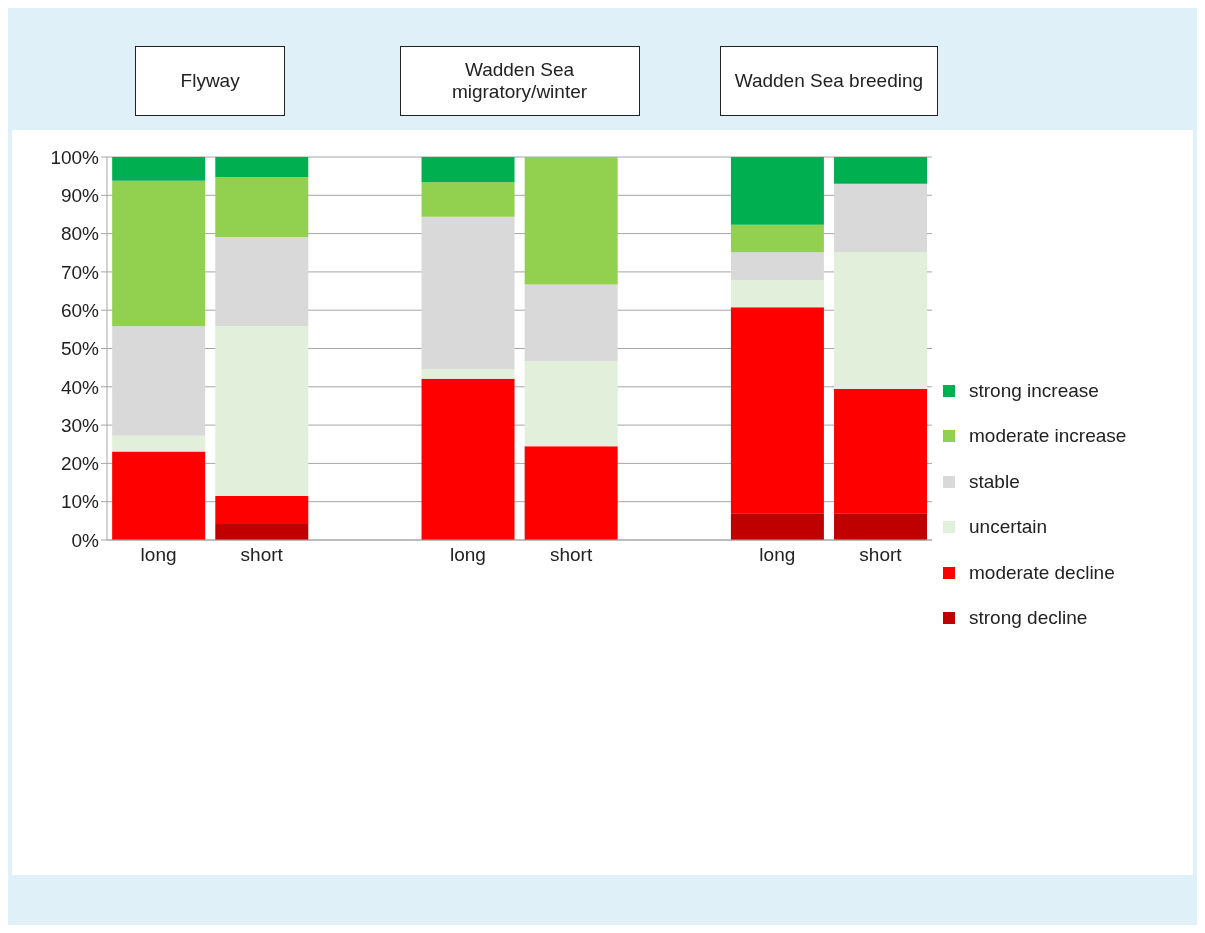 The width and height of the screenshot is (1205, 933). What do you see at coordinates (1034, 390) in the screenshot?
I see `legend-label: strong increase` at bounding box center [1034, 390].